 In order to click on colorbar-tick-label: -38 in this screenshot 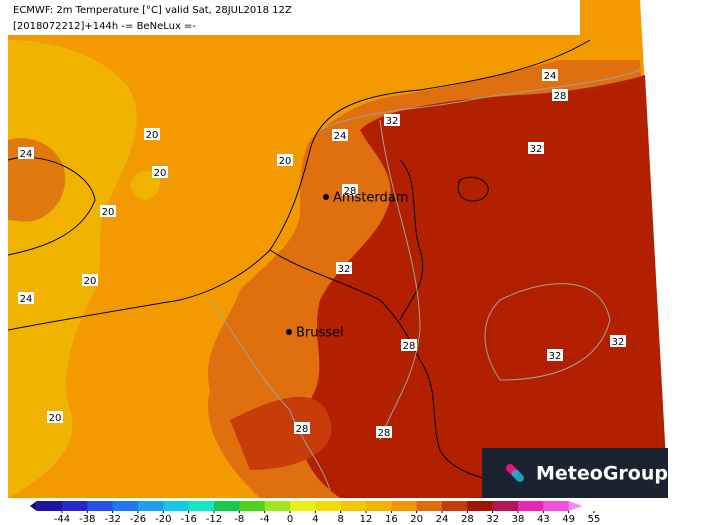, I will do `click(87, 519)`.